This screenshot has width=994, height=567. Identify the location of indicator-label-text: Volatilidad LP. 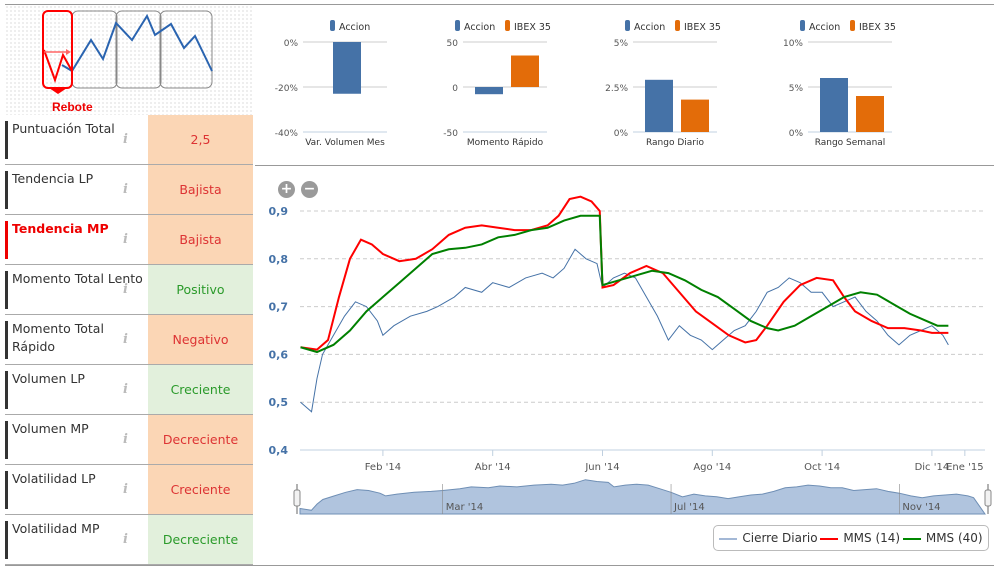
(54, 478).